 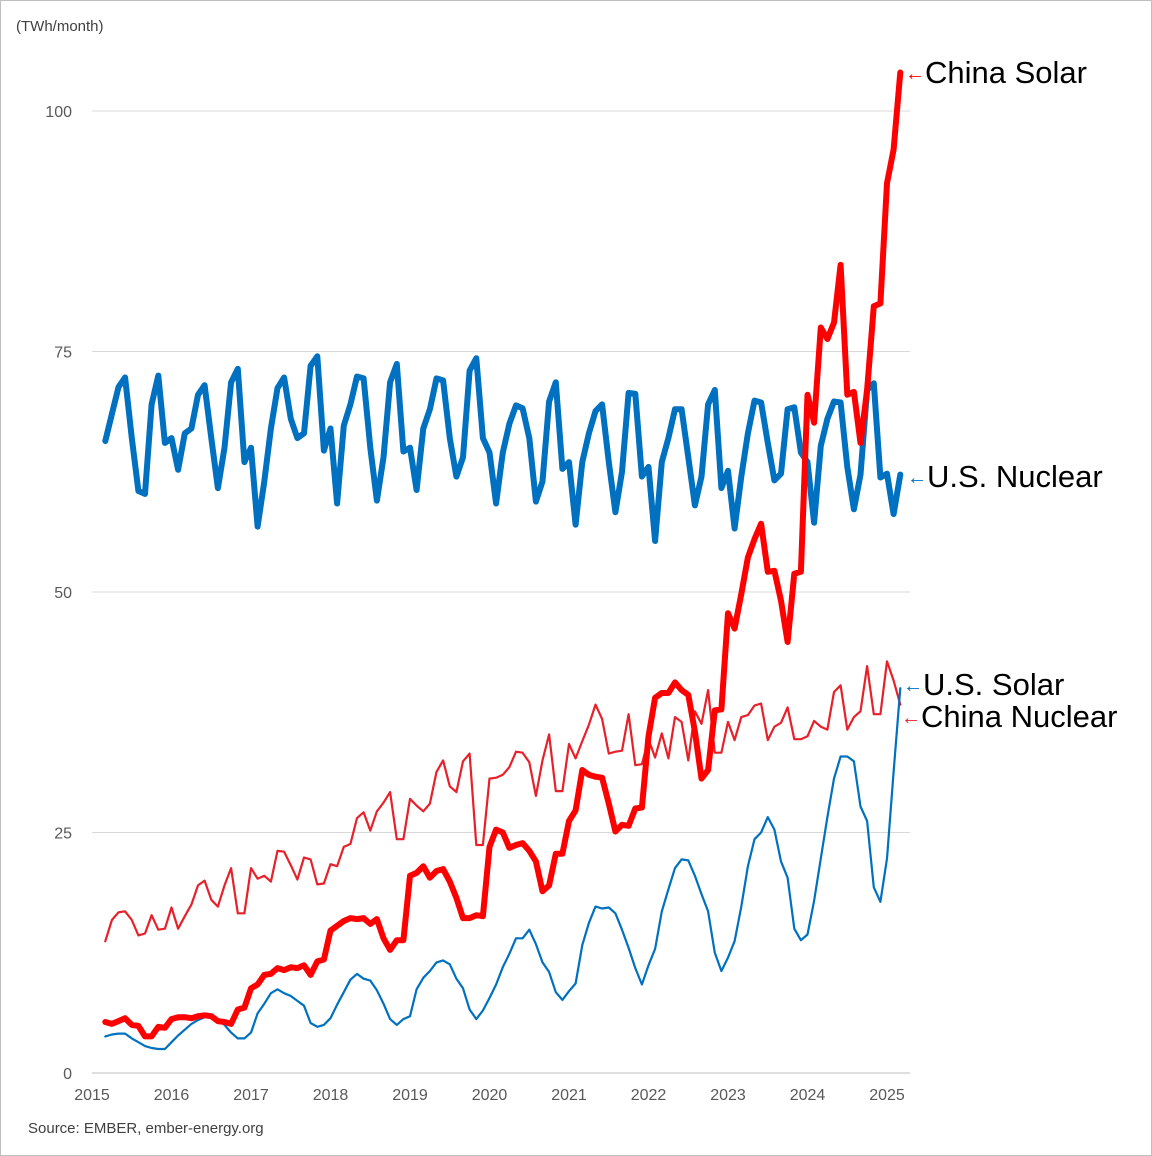 I want to click on series-label: China Solar, so click(x=1006, y=72).